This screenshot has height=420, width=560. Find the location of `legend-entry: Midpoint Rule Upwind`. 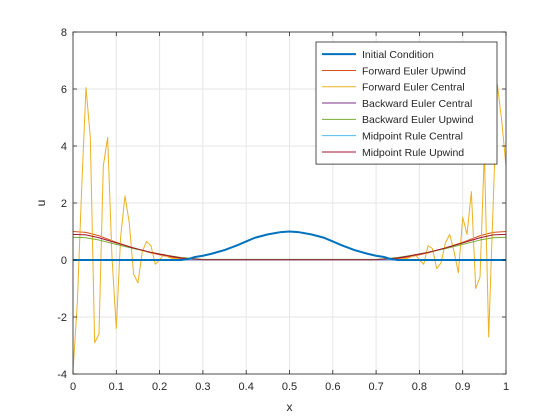

legend-entry: Midpoint Rule Upwind is located at coordinates (413, 153).